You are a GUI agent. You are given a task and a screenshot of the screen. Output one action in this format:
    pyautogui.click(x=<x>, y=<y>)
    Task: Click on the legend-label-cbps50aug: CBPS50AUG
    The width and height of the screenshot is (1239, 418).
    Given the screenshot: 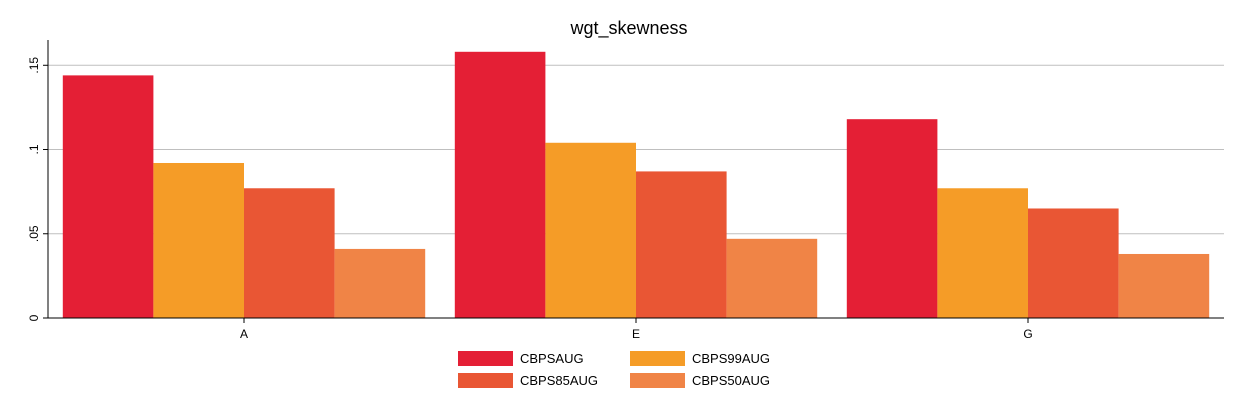 What is the action you would take?
    pyautogui.click(x=731, y=380)
    